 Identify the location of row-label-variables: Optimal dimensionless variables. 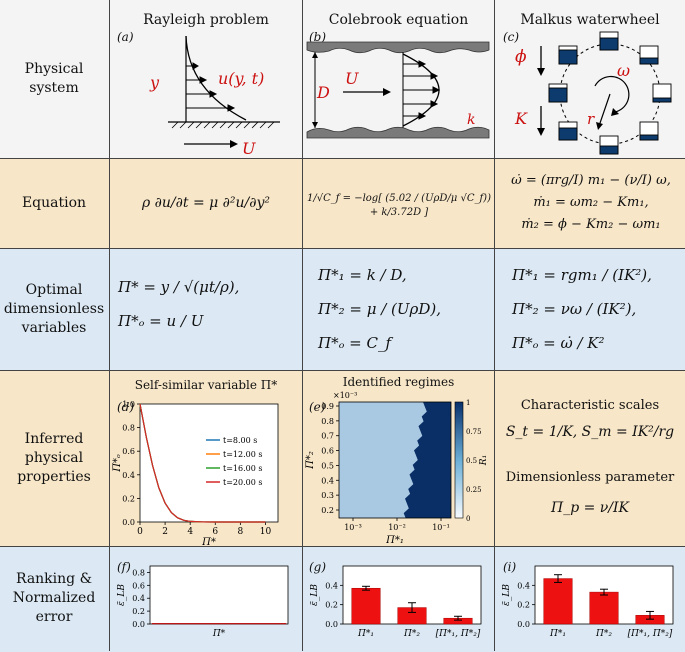
(54, 308).